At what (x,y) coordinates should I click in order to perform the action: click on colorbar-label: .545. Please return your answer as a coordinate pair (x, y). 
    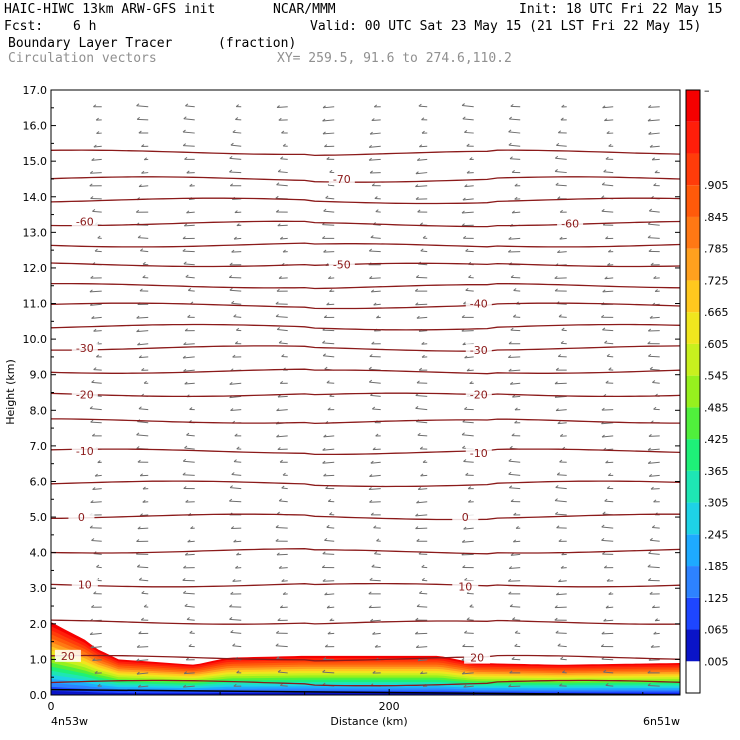
    Looking at the image, I should click on (716, 376).